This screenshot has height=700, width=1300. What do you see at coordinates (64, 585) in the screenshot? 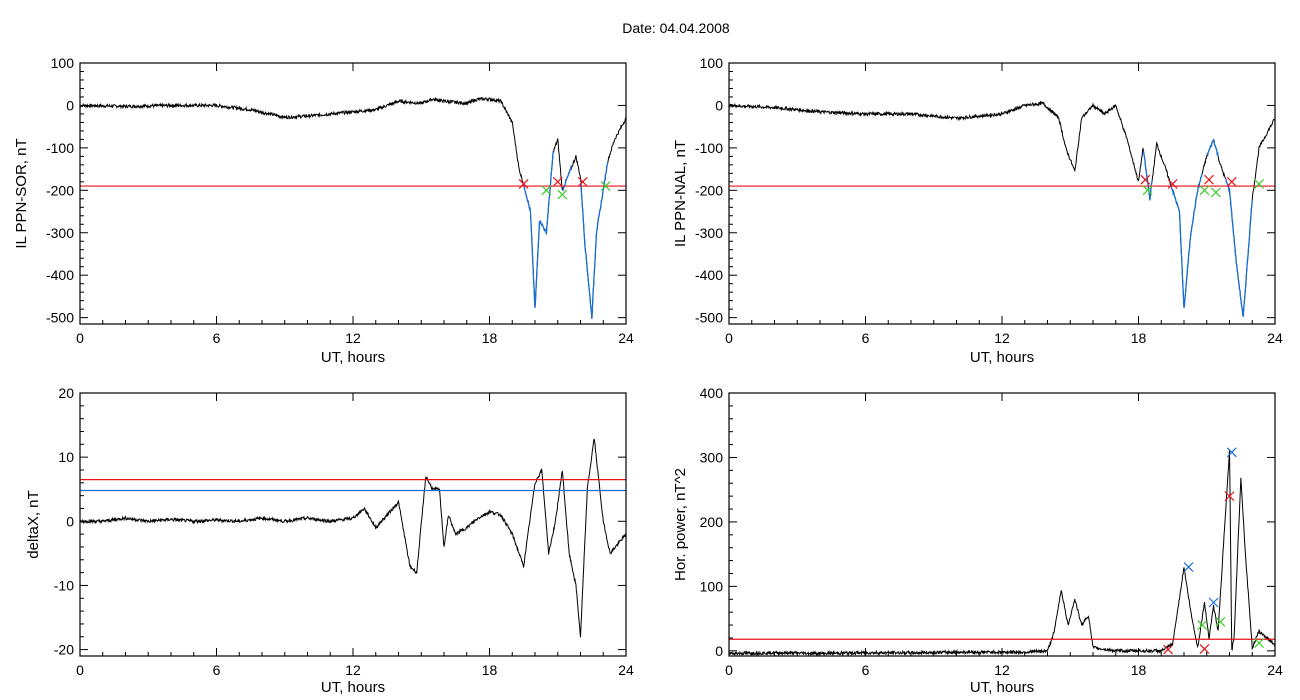
I see `y-tick-label: -10` at bounding box center [64, 585].